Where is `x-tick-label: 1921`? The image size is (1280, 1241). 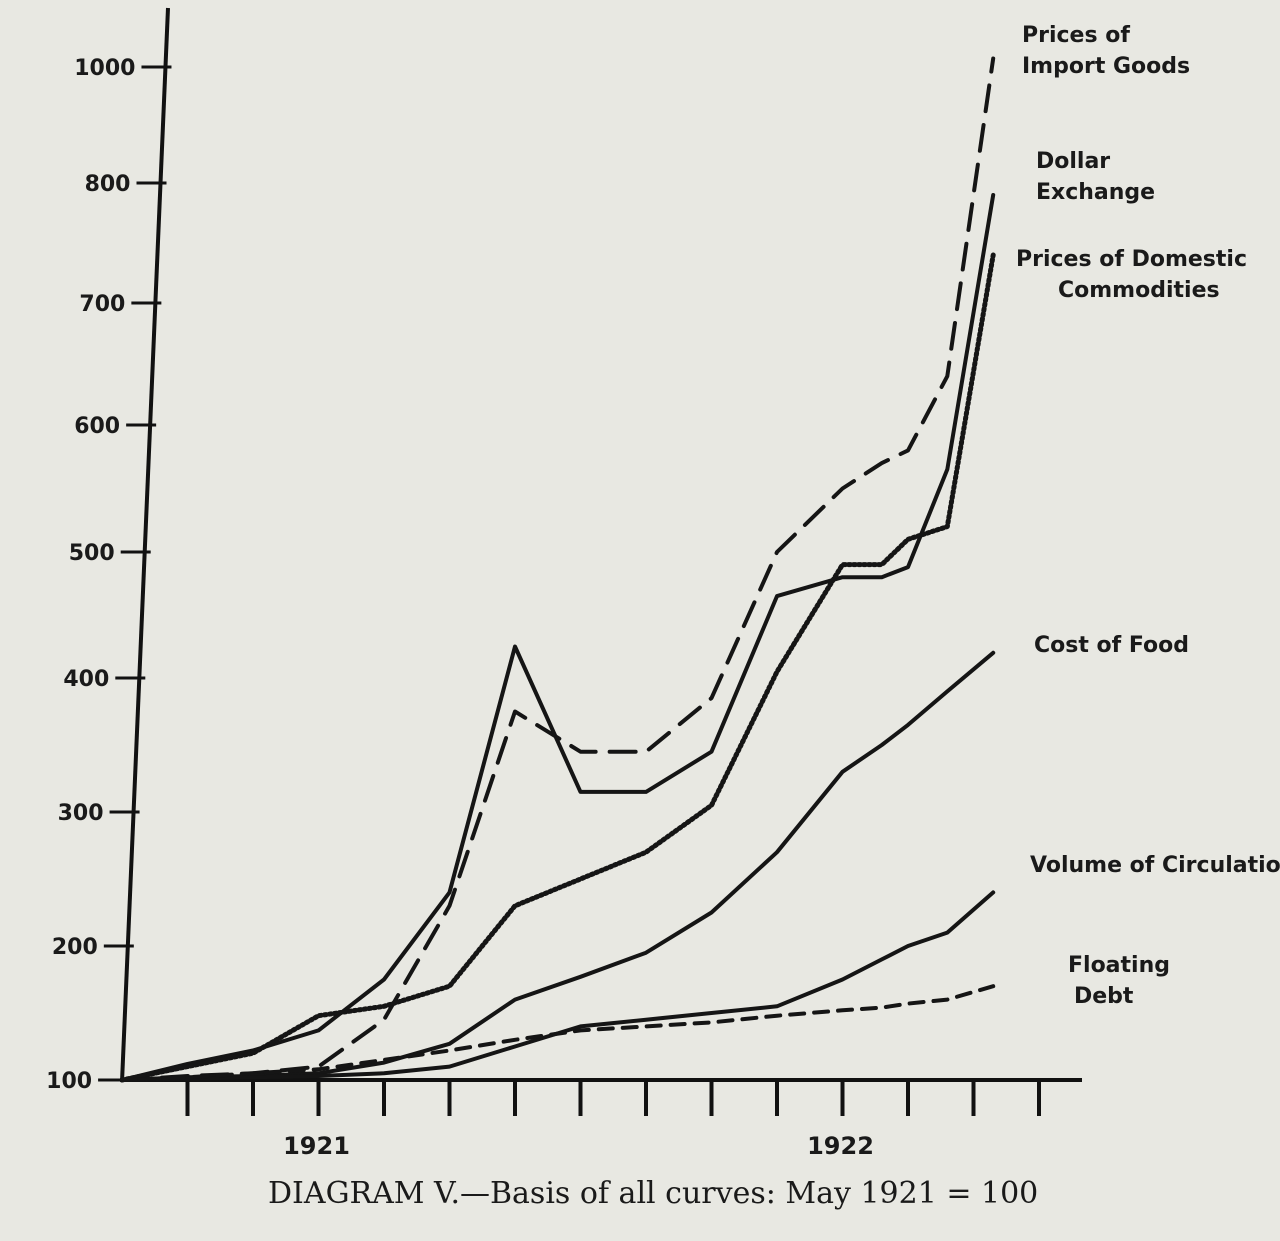 x-tick-label: 1921 is located at coordinates (316, 1146).